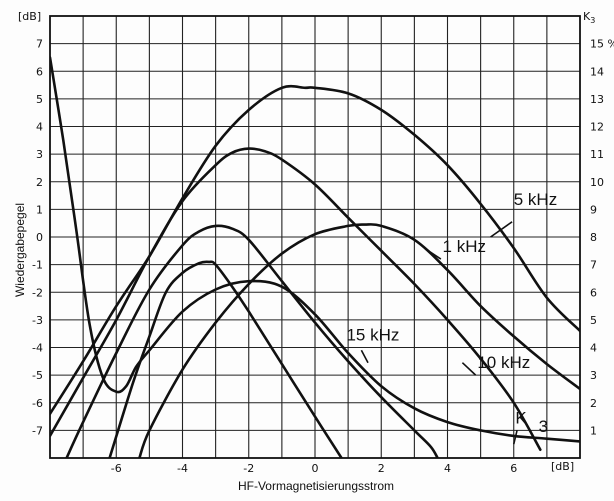 The height and width of the screenshot is (501, 614). Describe the element at coordinates (592, 20) in the screenshot. I see `y-right-unit-sub: 3` at that location.